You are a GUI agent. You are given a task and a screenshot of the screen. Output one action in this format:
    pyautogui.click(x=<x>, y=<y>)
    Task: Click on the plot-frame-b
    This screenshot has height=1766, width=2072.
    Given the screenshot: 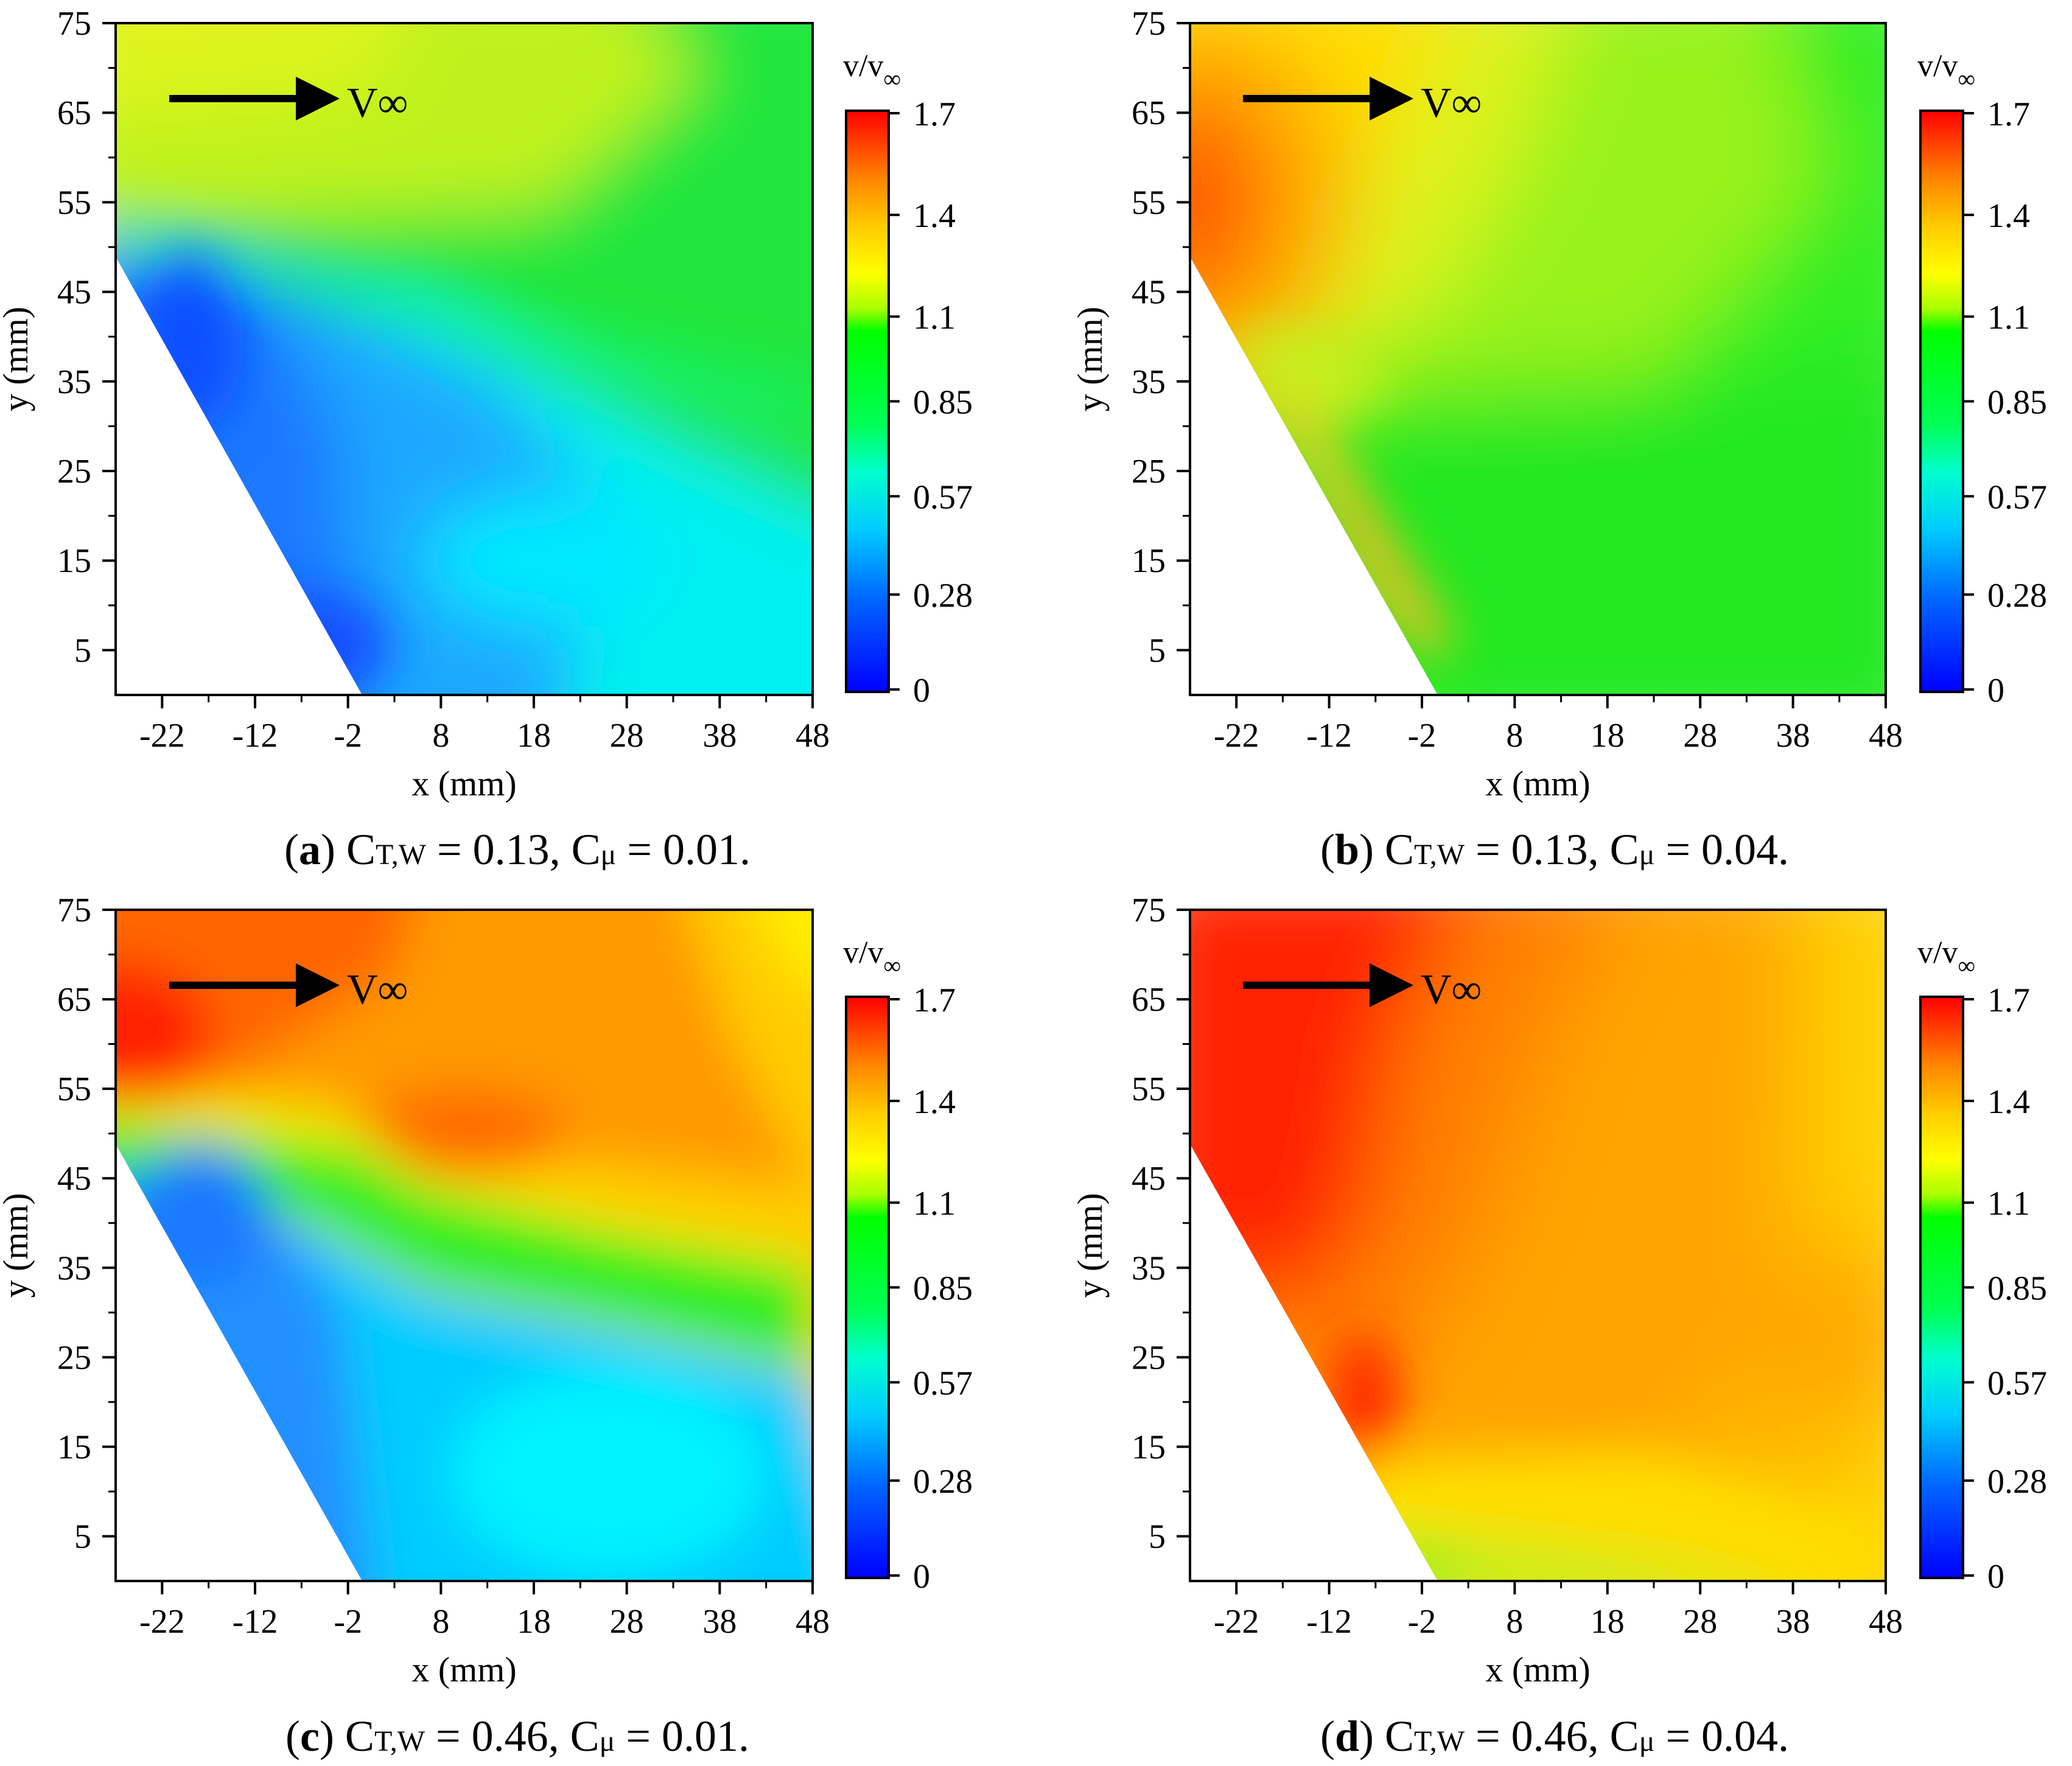 What is the action you would take?
    pyautogui.click(x=1538, y=359)
    